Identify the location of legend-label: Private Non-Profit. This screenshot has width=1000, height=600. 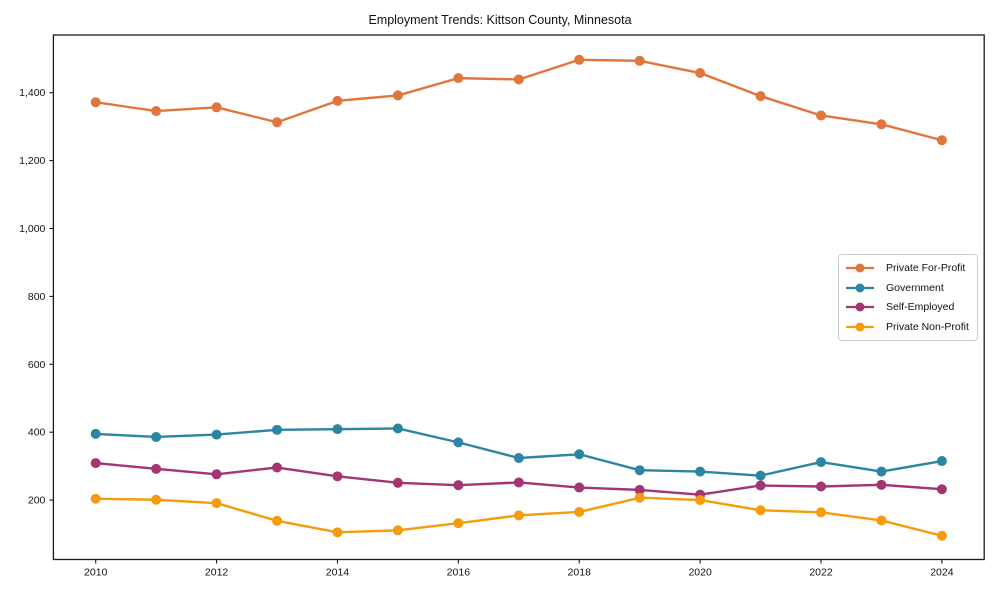
(927, 327).